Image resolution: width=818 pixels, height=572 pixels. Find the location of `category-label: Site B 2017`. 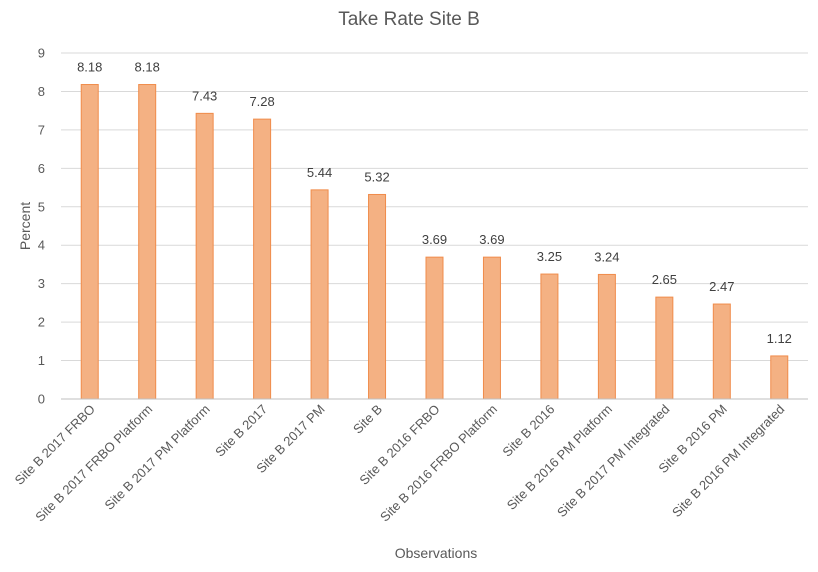

category-label: Site B 2017 is located at coordinates (241, 431).